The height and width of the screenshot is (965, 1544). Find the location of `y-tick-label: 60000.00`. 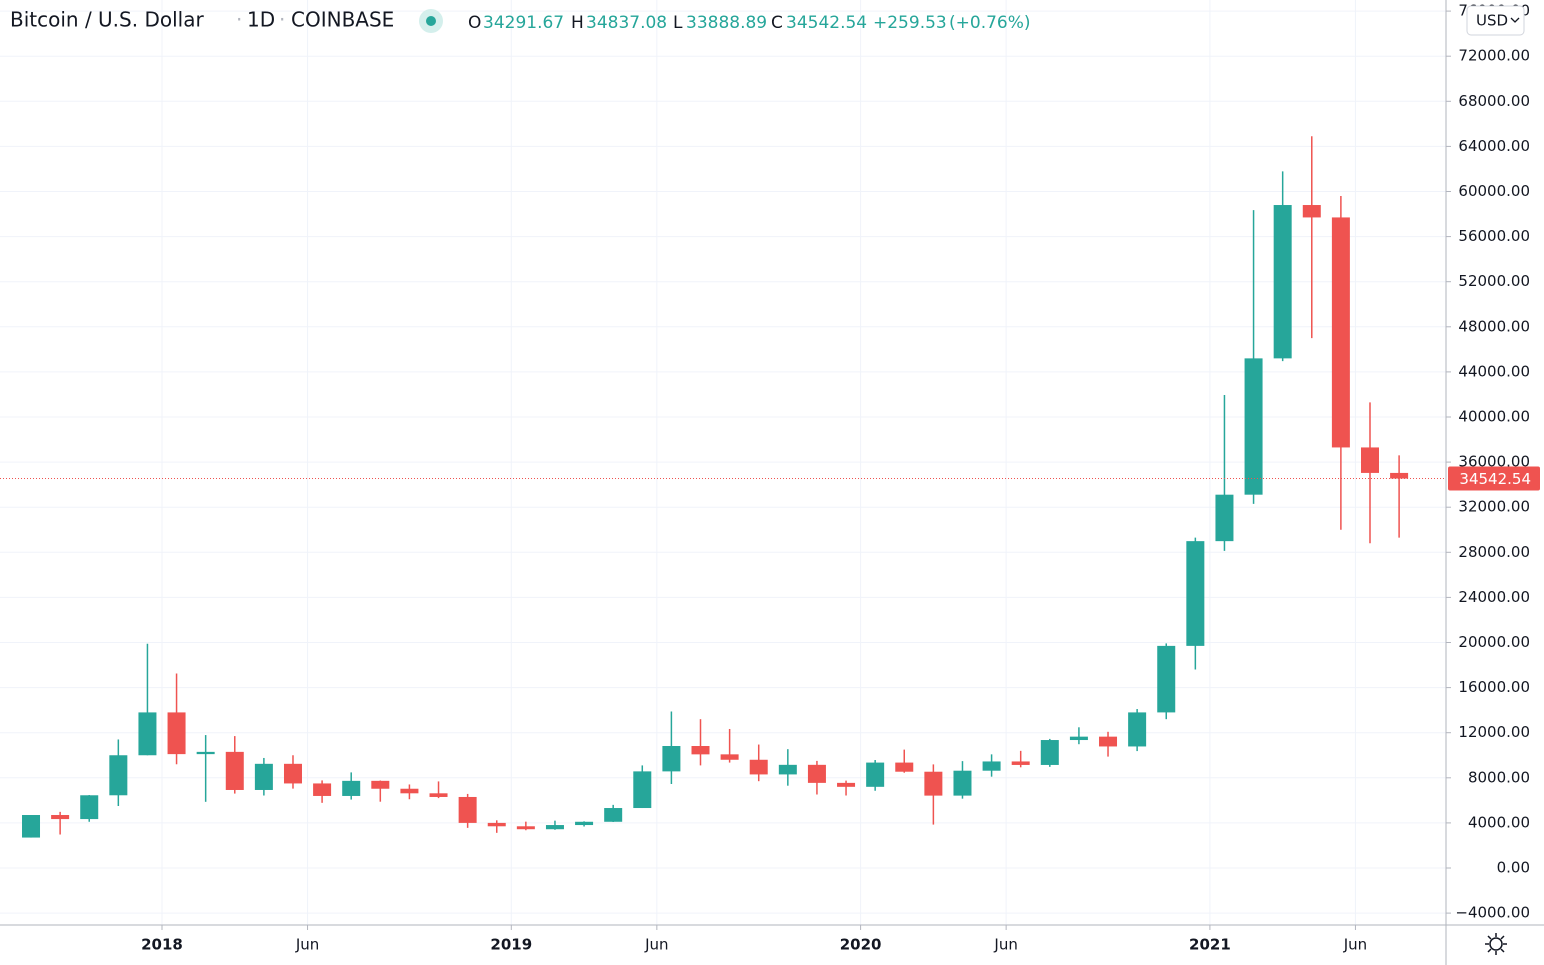

y-tick-label: 60000.00 is located at coordinates (1494, 191).